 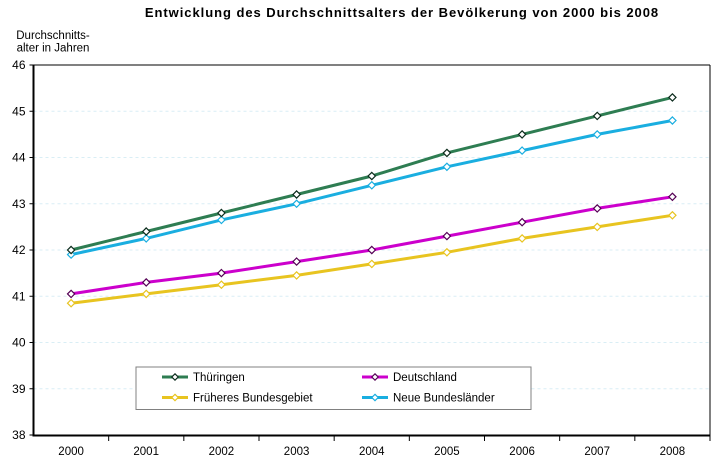 I want to click on svg-text: 43, so click(x=19, y=204).